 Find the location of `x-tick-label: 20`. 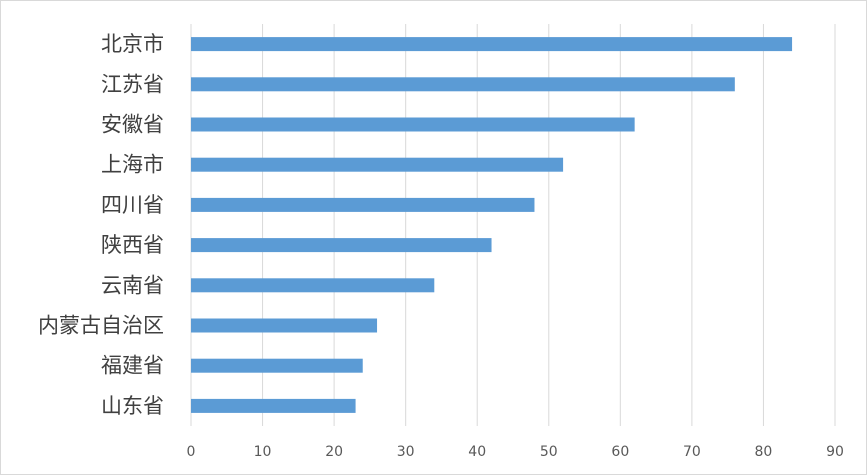

x-tick-label: 20 is located at coordinates (334, 452).